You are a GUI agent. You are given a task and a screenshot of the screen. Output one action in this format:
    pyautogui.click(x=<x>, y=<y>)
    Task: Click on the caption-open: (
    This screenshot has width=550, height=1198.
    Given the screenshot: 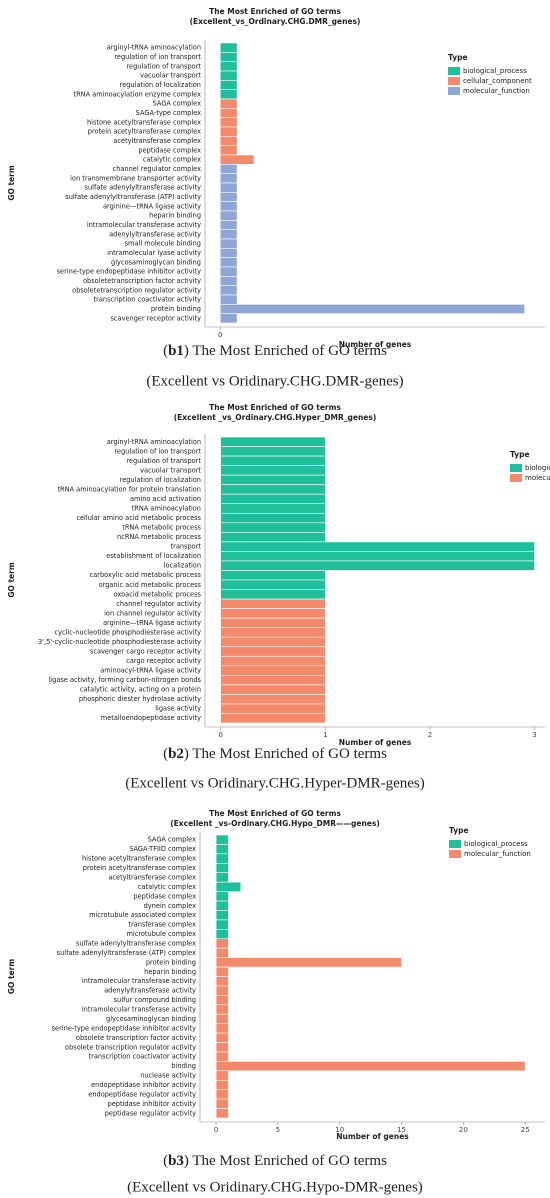 What is the action you would take?
    pyautogui.click(x=165, y=754)
    